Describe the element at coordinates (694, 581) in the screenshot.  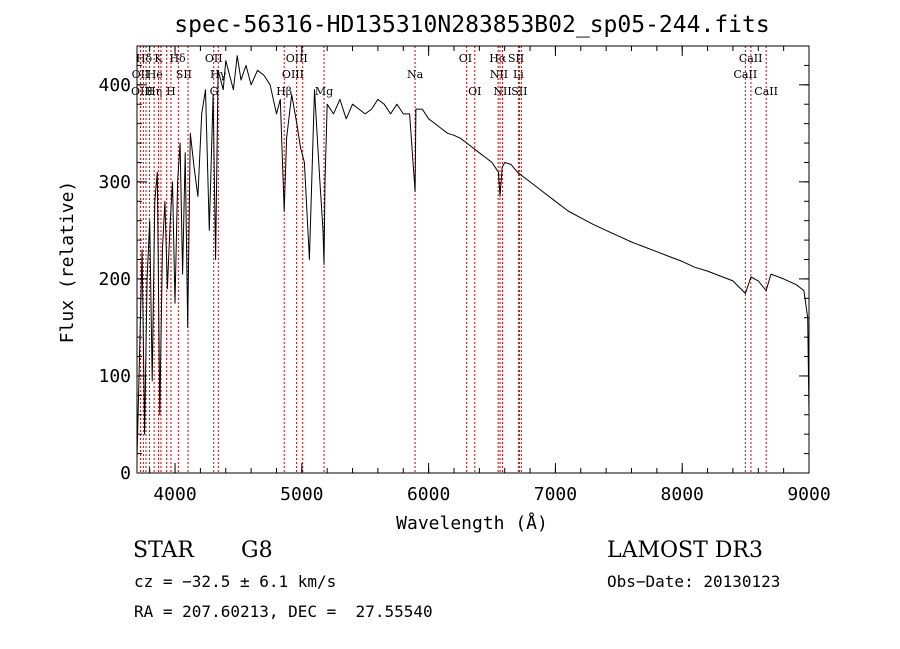
I see `observation-date: Obs−Date: 20130123` at that location.